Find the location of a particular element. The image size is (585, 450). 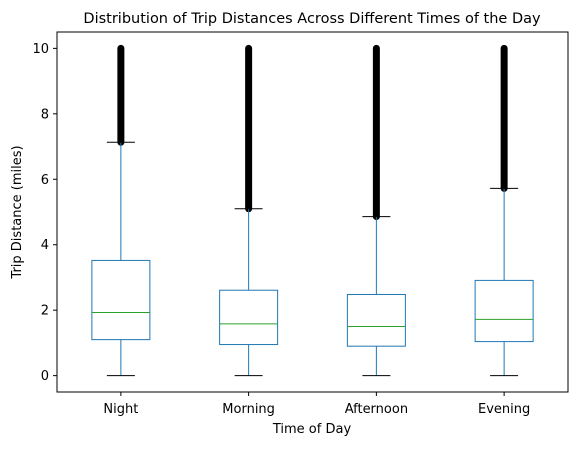

y-tick-label: 10 is located at coordinates (40, 49).